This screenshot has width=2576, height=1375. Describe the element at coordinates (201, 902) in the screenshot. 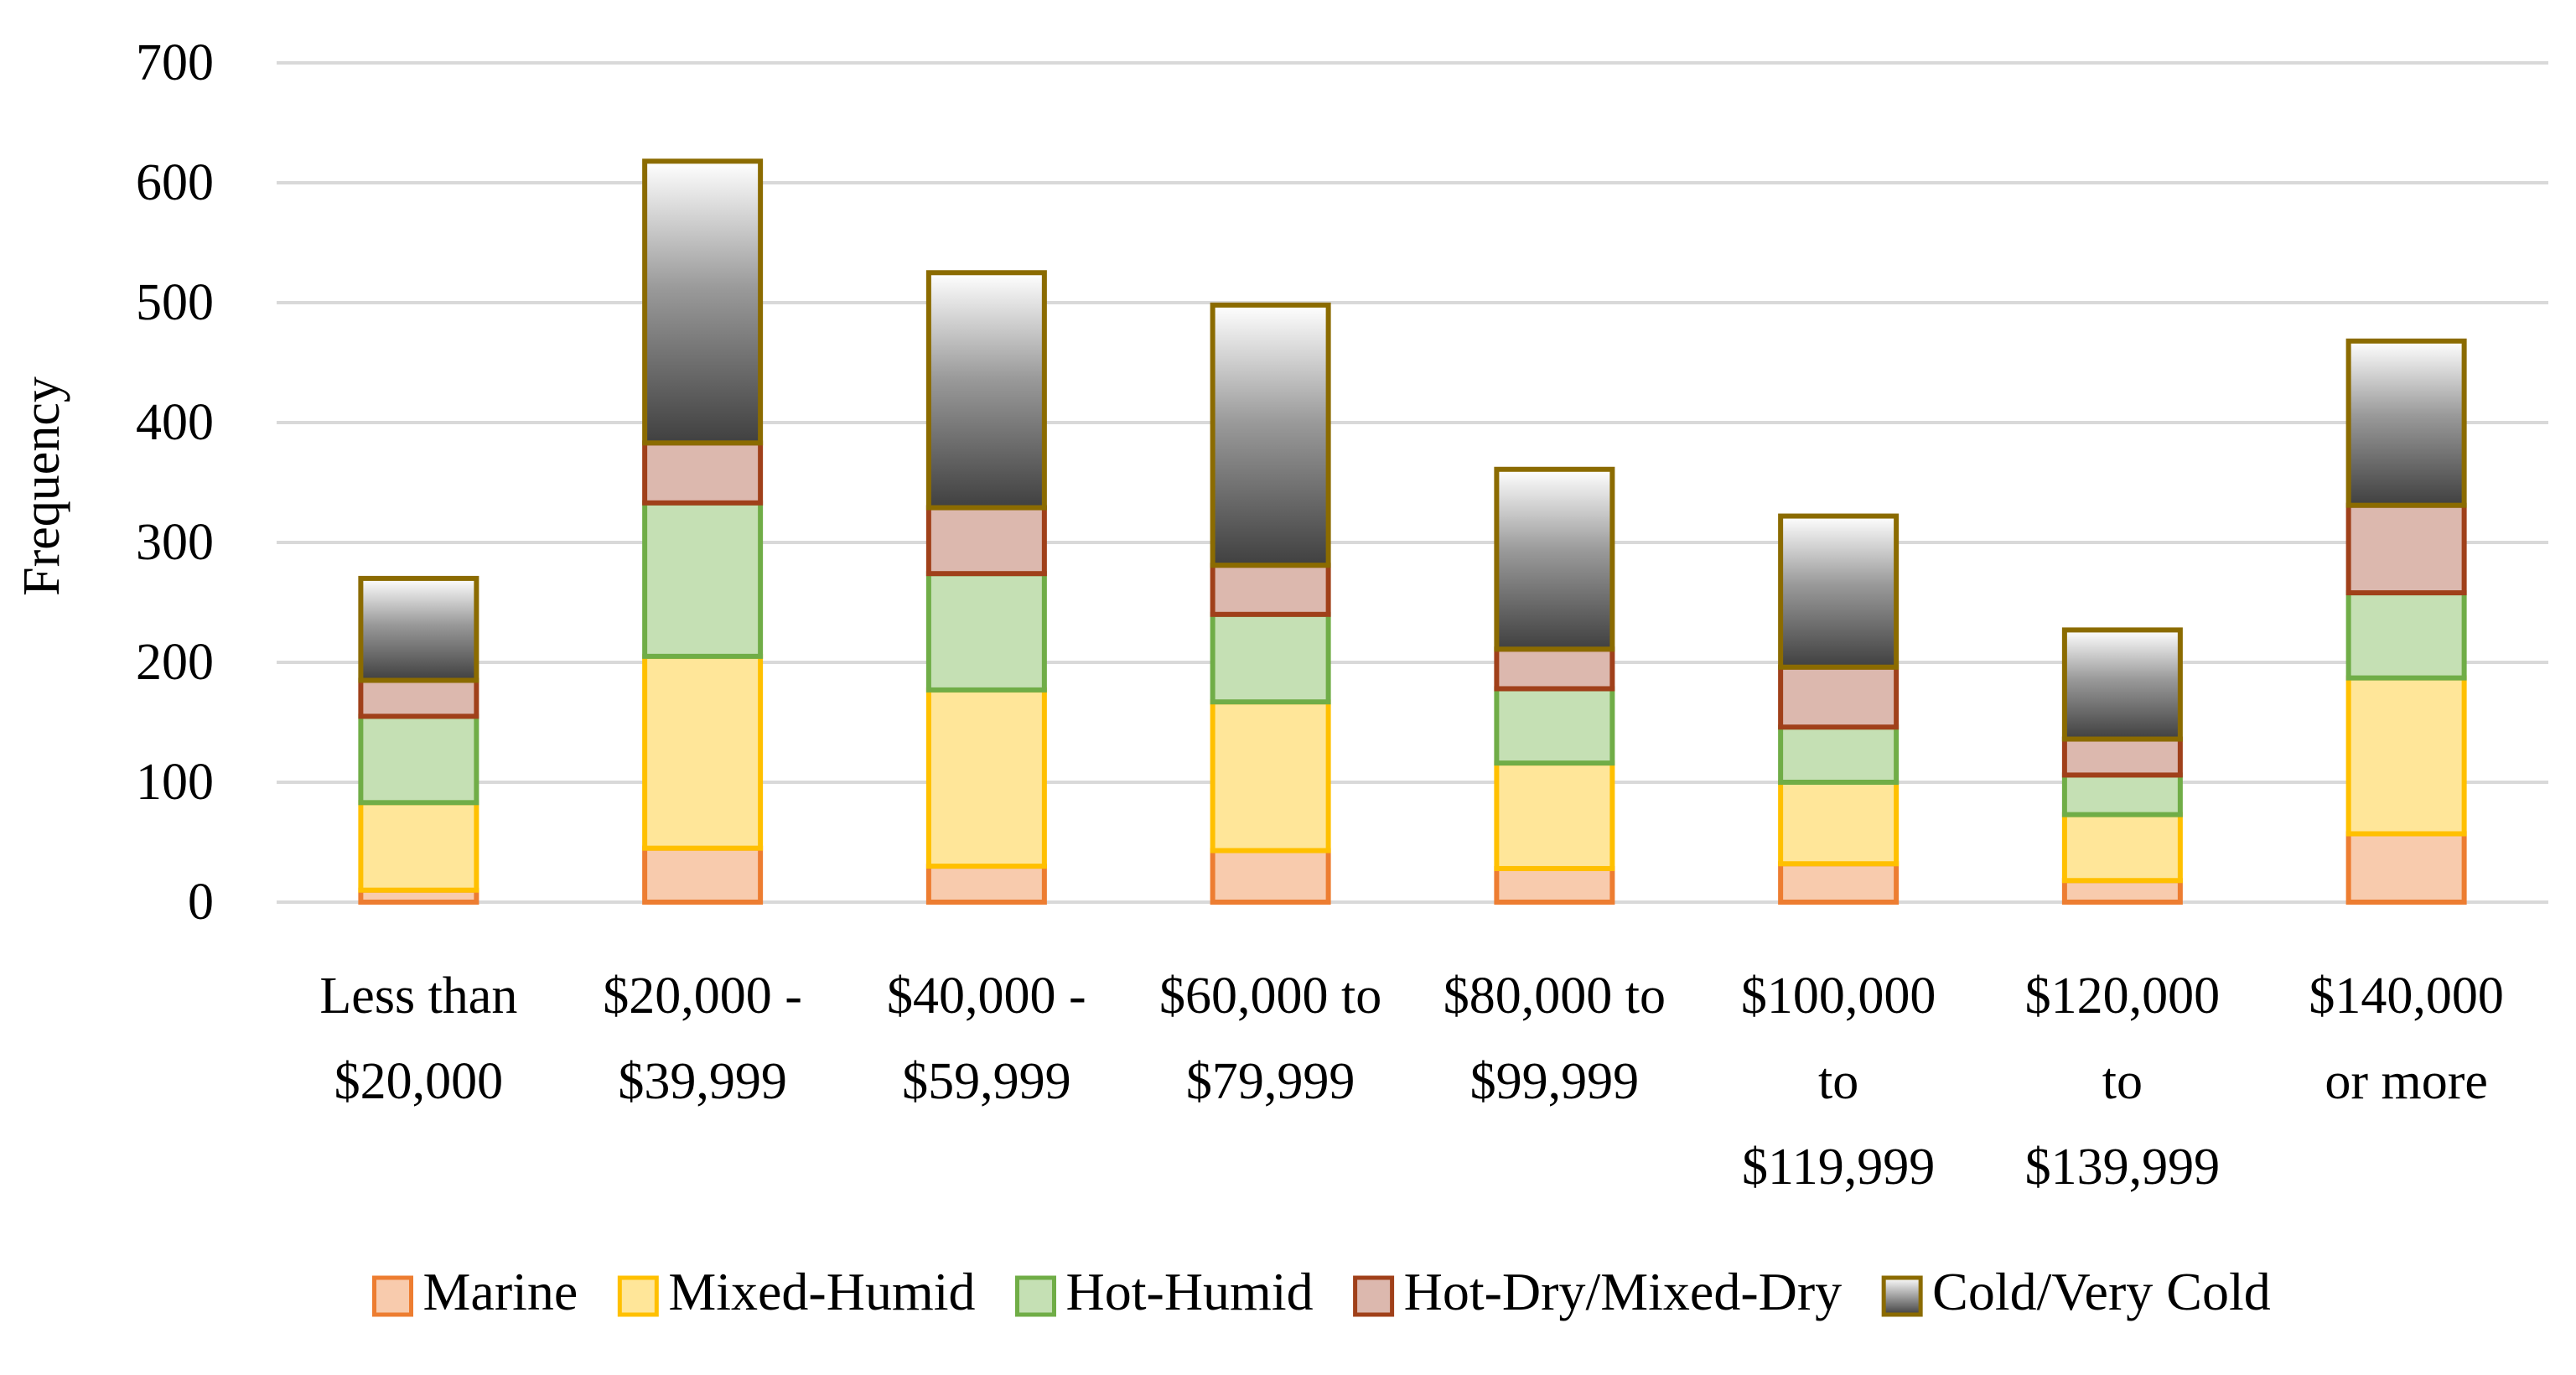

I see `y-tick-label: 0` at that location.